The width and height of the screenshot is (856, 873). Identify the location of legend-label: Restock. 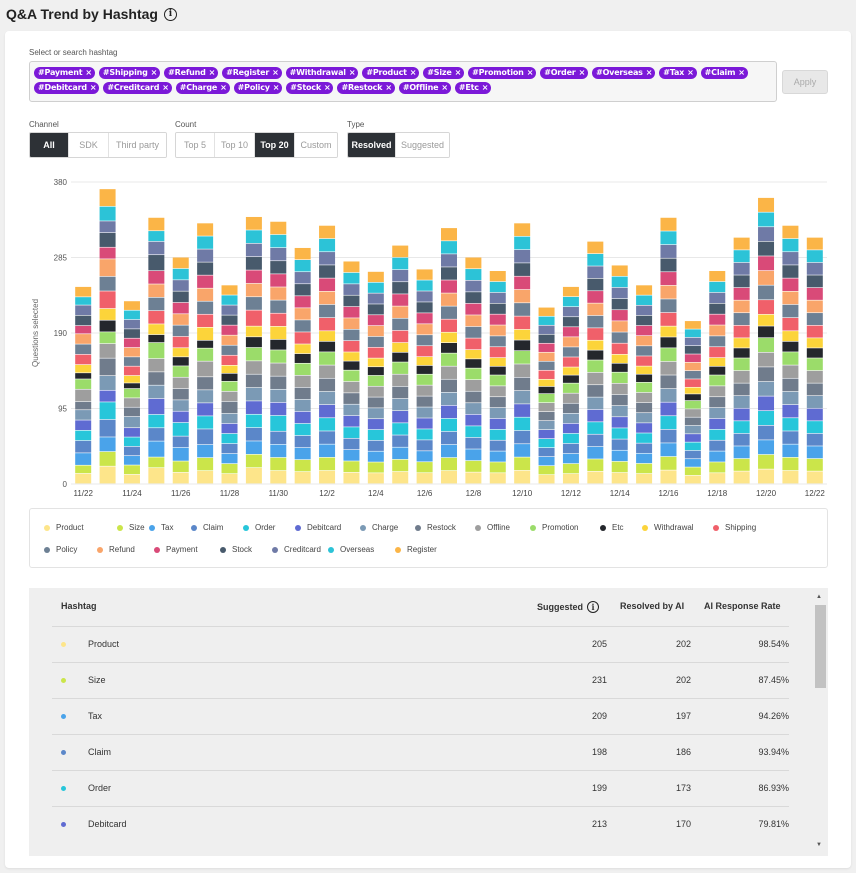
(441, 527).